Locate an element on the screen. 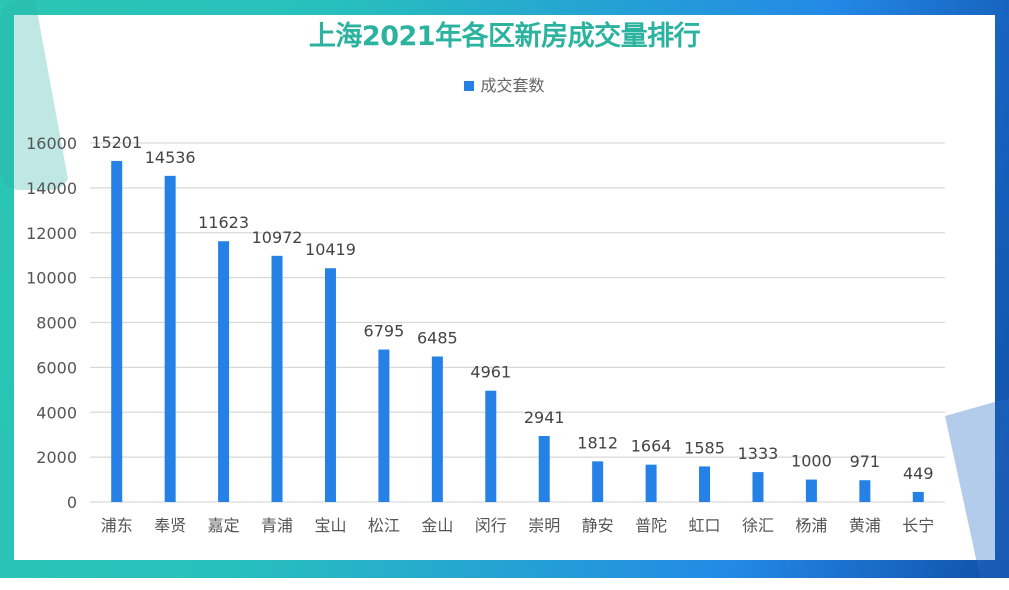  x-tick-label: 长宁 is located at coordinates (918, 525).